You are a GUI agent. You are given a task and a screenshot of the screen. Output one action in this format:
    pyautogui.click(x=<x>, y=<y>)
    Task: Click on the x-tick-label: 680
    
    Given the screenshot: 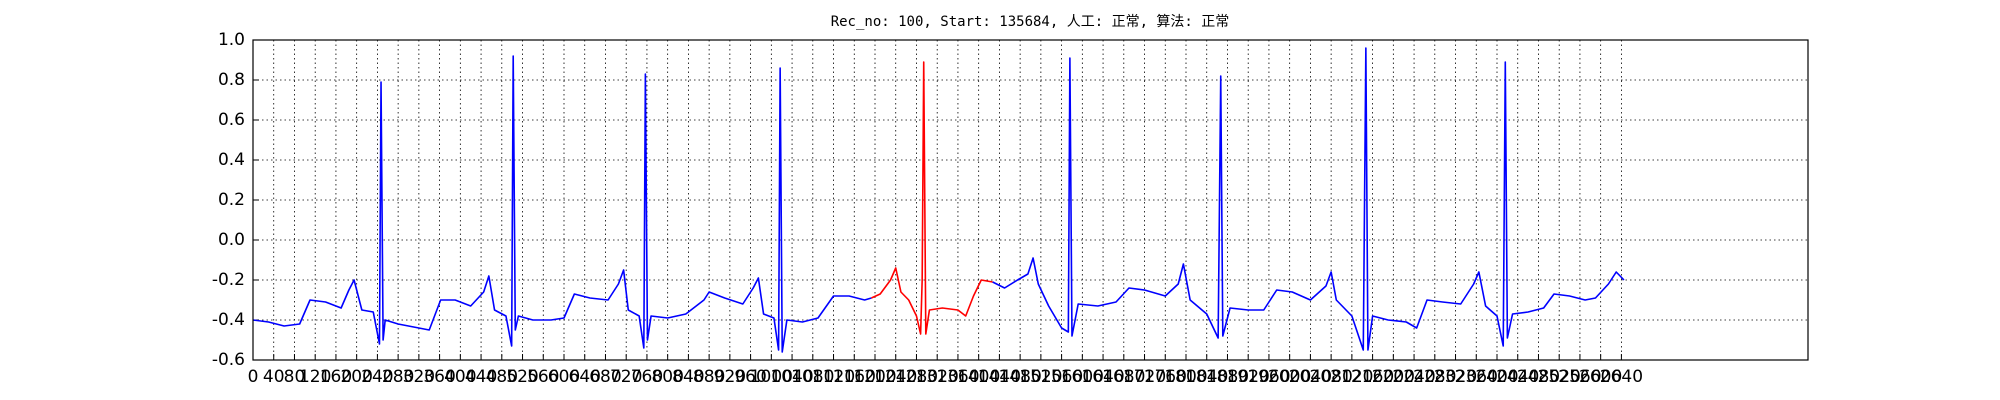 What is the action you would take?
    pyautogui.click(x=605, y=377)
    